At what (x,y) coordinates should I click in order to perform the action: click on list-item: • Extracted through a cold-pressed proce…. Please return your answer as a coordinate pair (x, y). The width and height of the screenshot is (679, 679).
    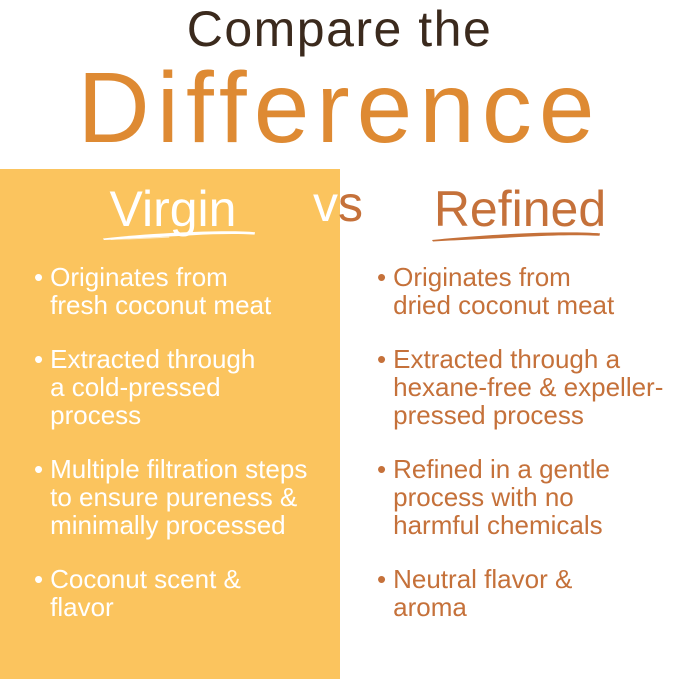
    Looking at the image, I should click on (184, 387).